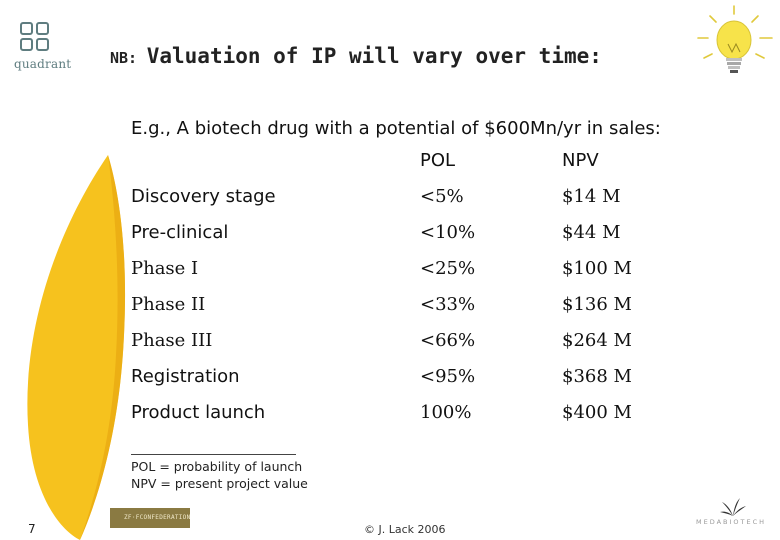  What do you see at coordinates (180, 232) in the screenshot?
I see `stage-label: Pre-clinical` at bounding box center [180, 232].